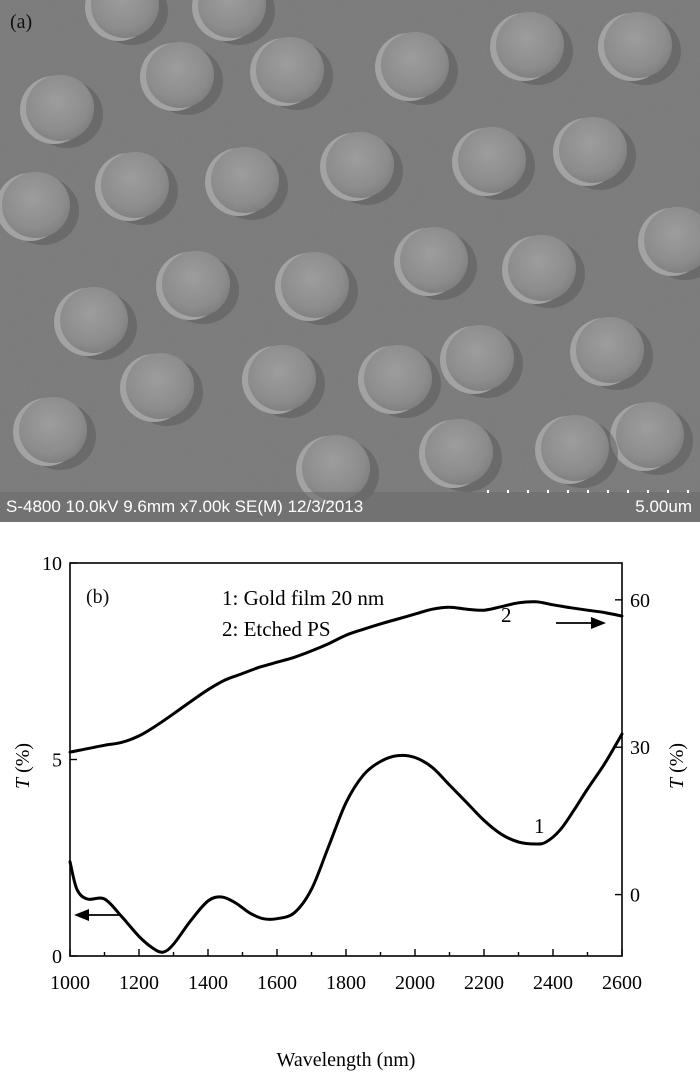 Image resolution: width=700 pixels, height=1078 pixels. Describe the element at coordinates (70, 983) in the screenshot. I see `x-tick-label: 1000` at that location.